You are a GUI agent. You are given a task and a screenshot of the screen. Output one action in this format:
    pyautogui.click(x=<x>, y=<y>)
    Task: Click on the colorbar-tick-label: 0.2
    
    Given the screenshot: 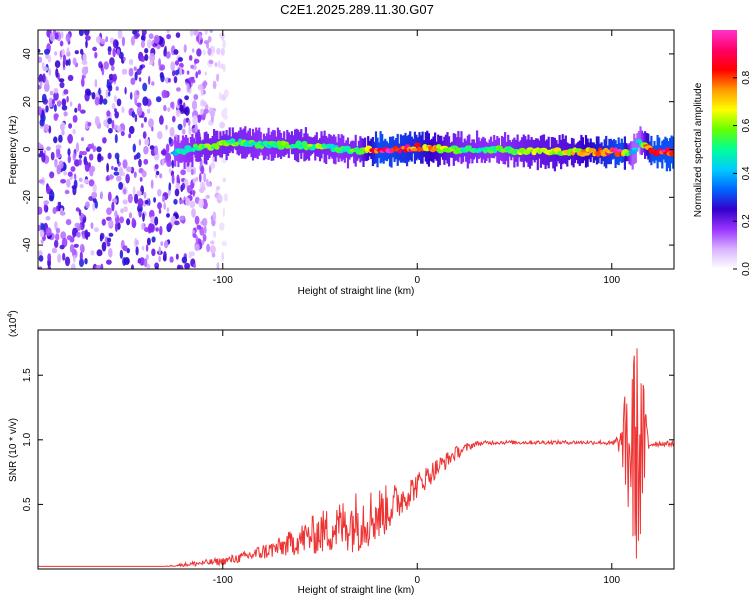 What is the action you would take?
    pyautogui.click(x=745, y=221)
    